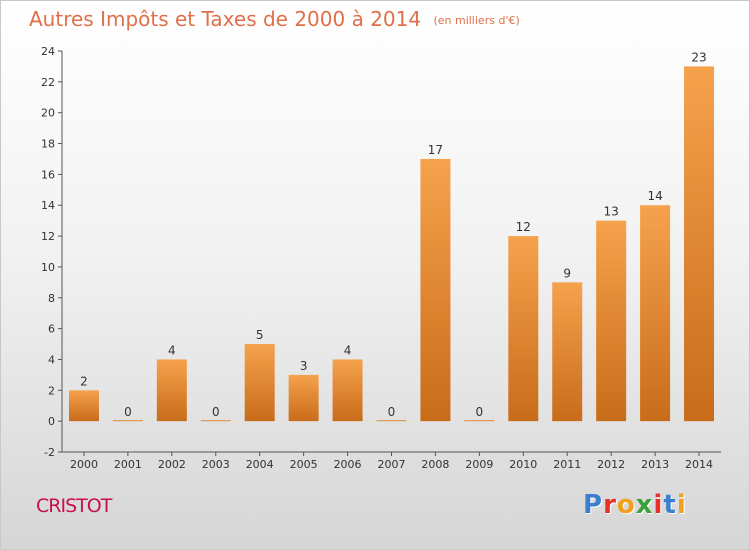 This screenshot has width=750, height=550. I want to click on y-tick-label: 24, so click(48, 51).